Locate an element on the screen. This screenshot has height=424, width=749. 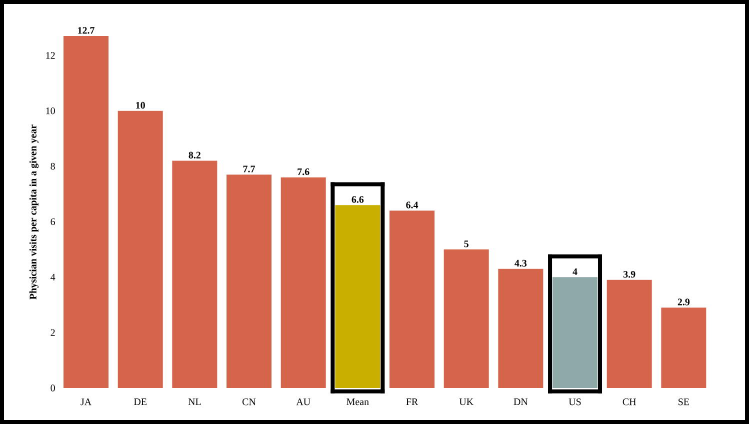
x-tick-label: SE is located at coordinates (683, 402).